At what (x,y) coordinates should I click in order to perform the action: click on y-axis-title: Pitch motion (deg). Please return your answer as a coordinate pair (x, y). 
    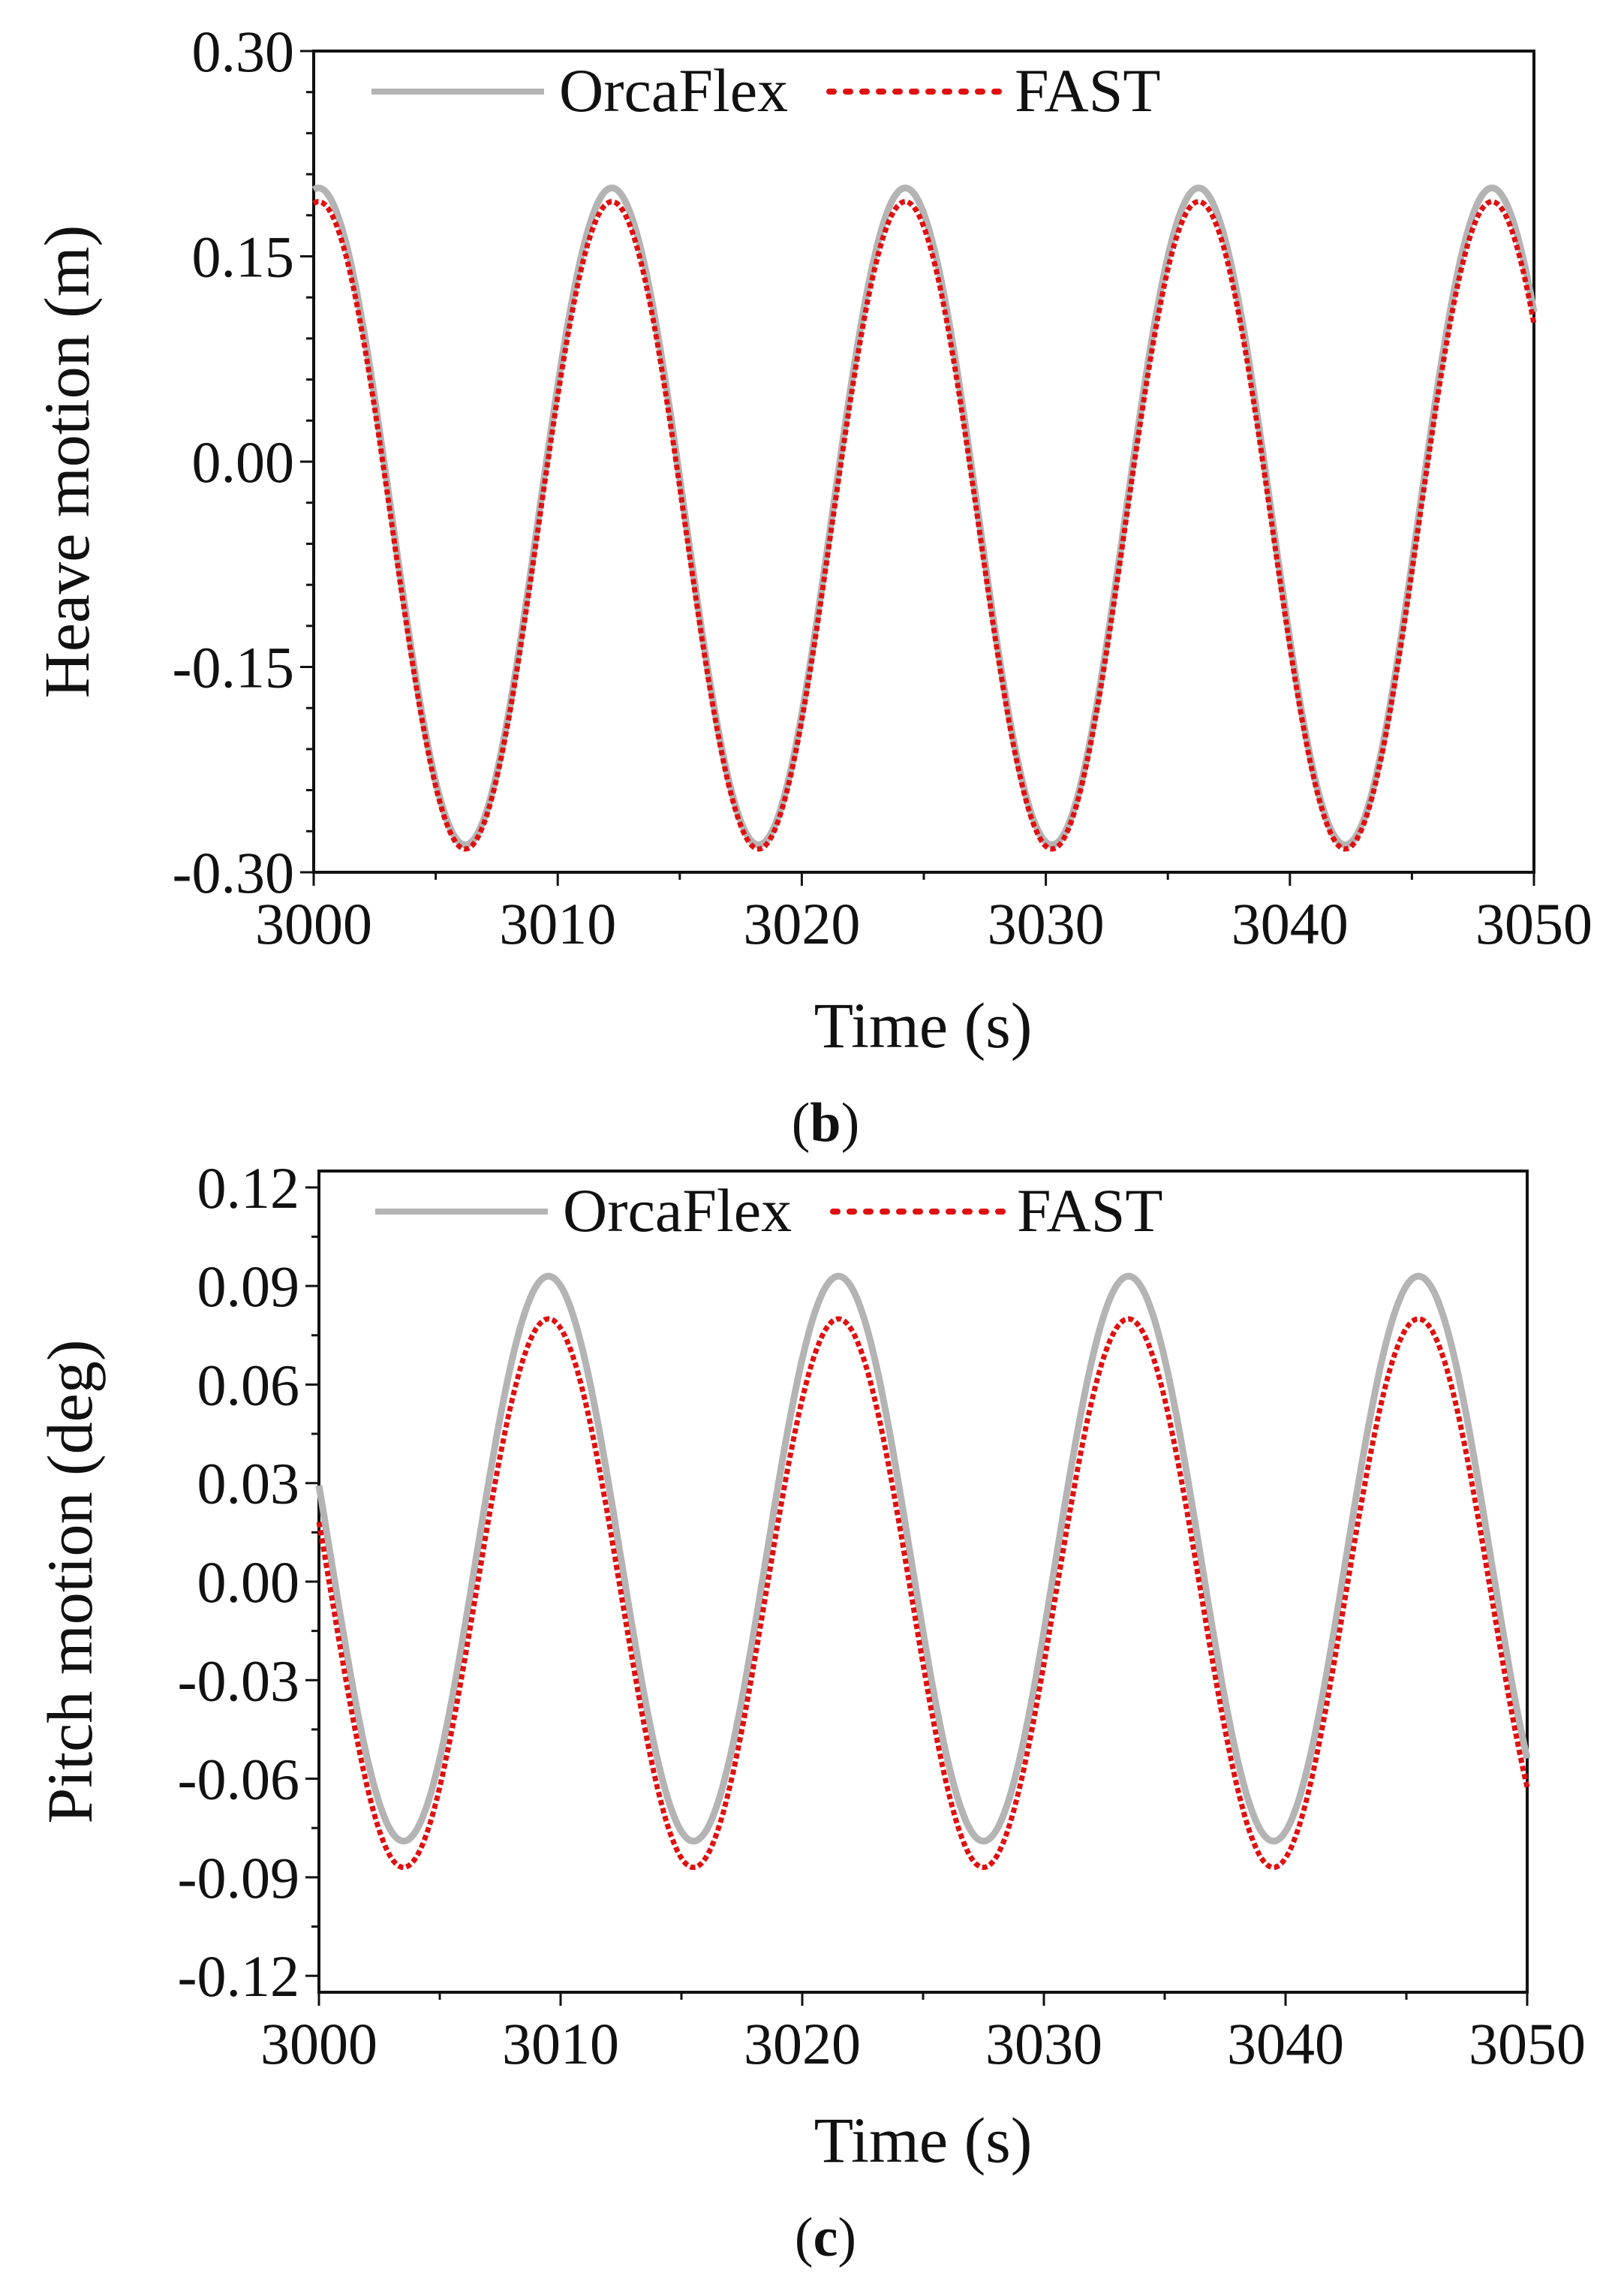
    Looking at the image, I should click on (70, 1582).